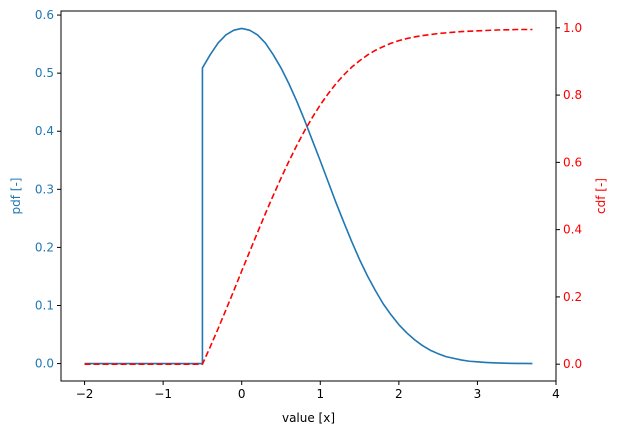 The width and height of the screenshot is (618, 434). Describe the element at coordinates (44, 73) in the screenshot. I see `left-y-tick-label: 0.5` at that location.